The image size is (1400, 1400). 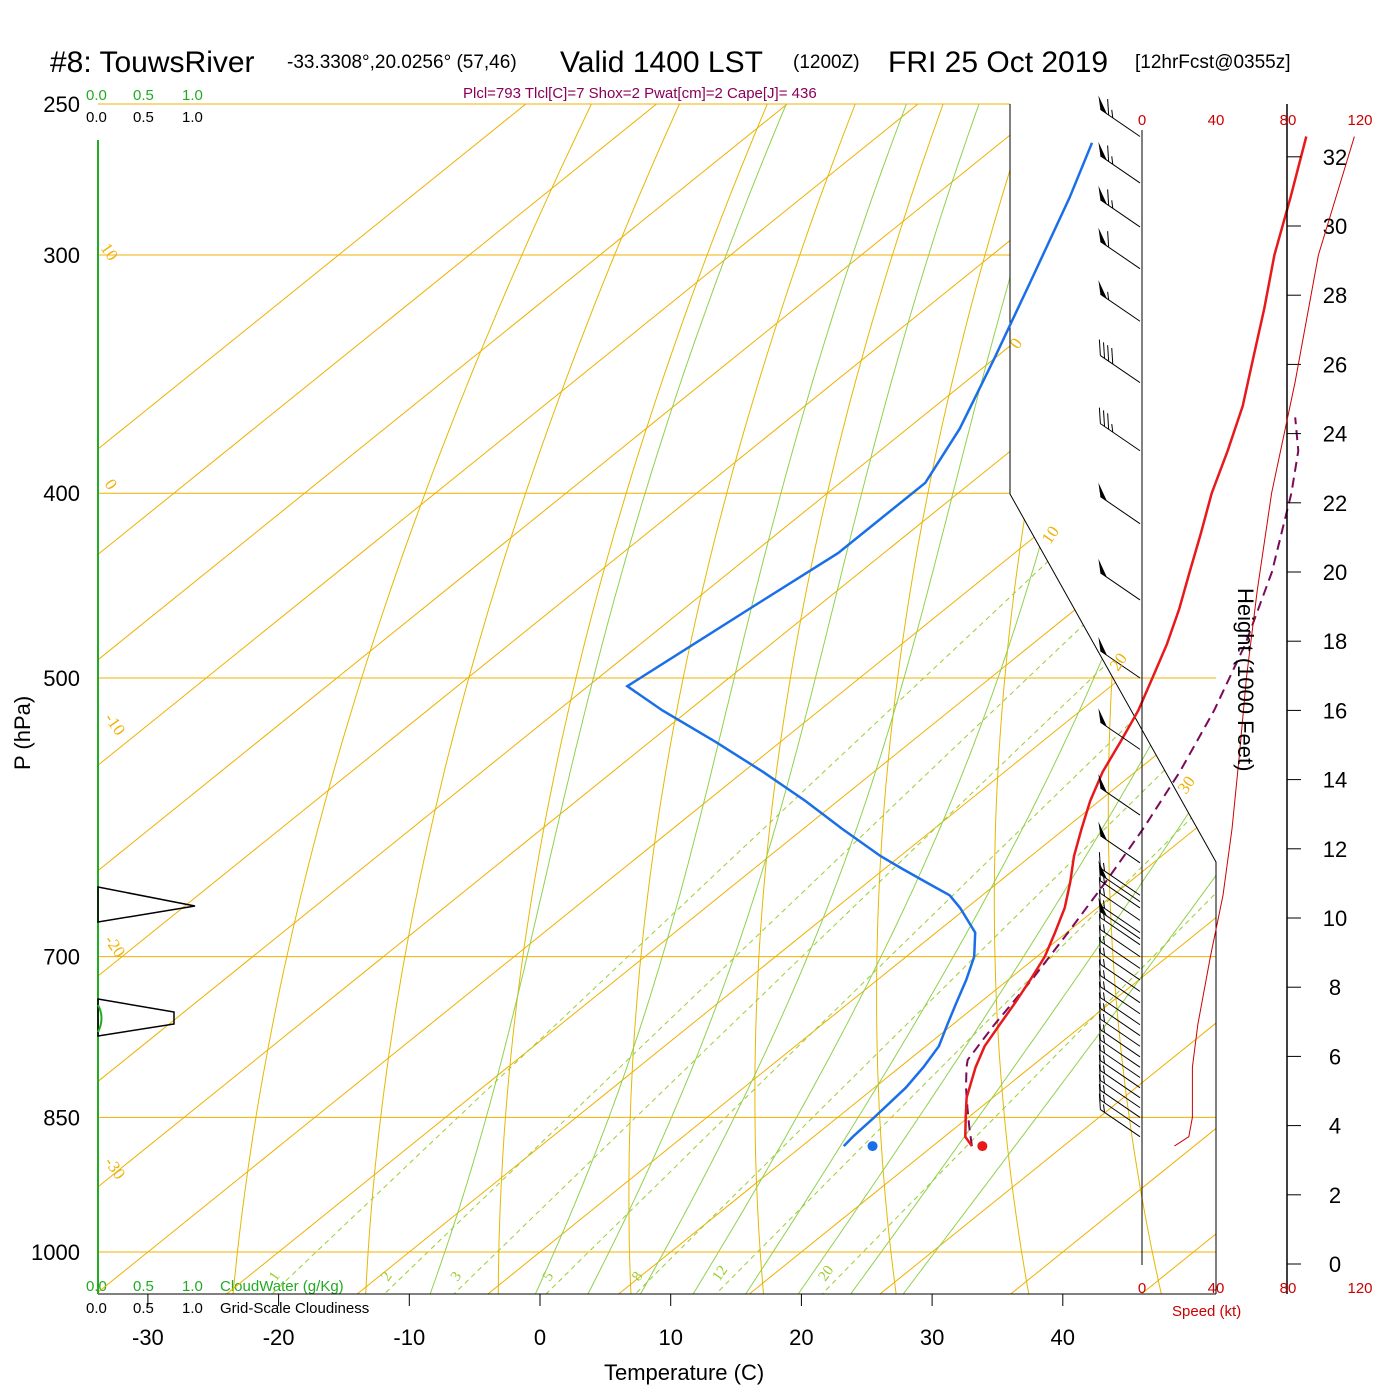 I want to click on cloud-water-label: CloudWater (g/Kg), so click(x=282, y=1286).